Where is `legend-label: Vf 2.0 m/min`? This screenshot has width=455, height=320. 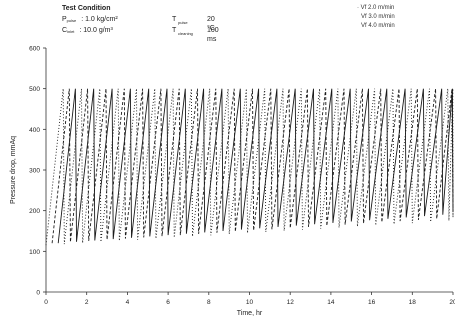
legend-label: Vf 2.0 m/min is located at coordinates (377, 8).